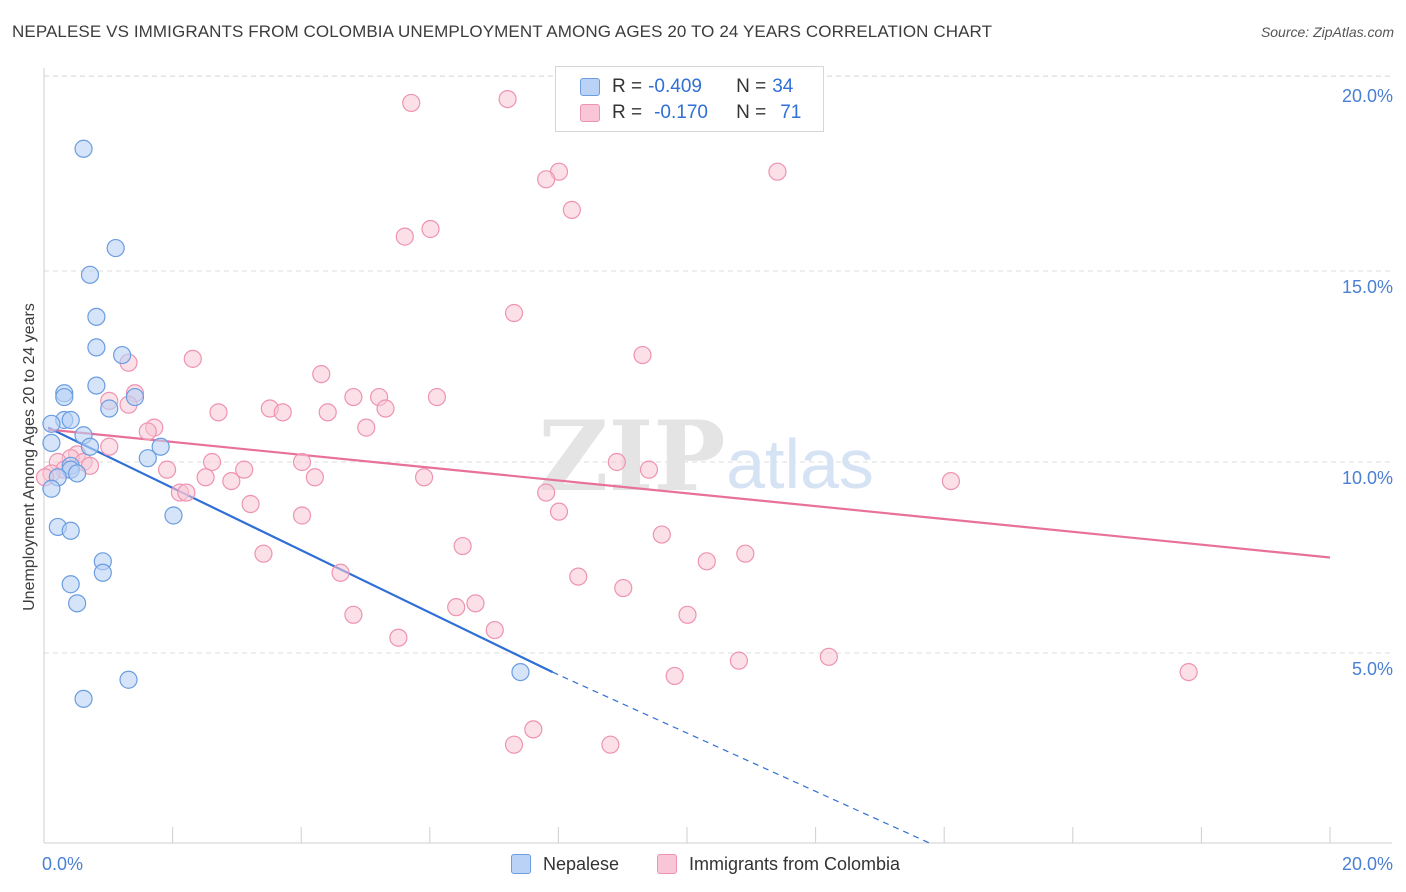  What do you see at coordinates (62, 864) in the screenshot?
I see `x-tick-label-min: 0.0%` at bounding box center [62, 864].